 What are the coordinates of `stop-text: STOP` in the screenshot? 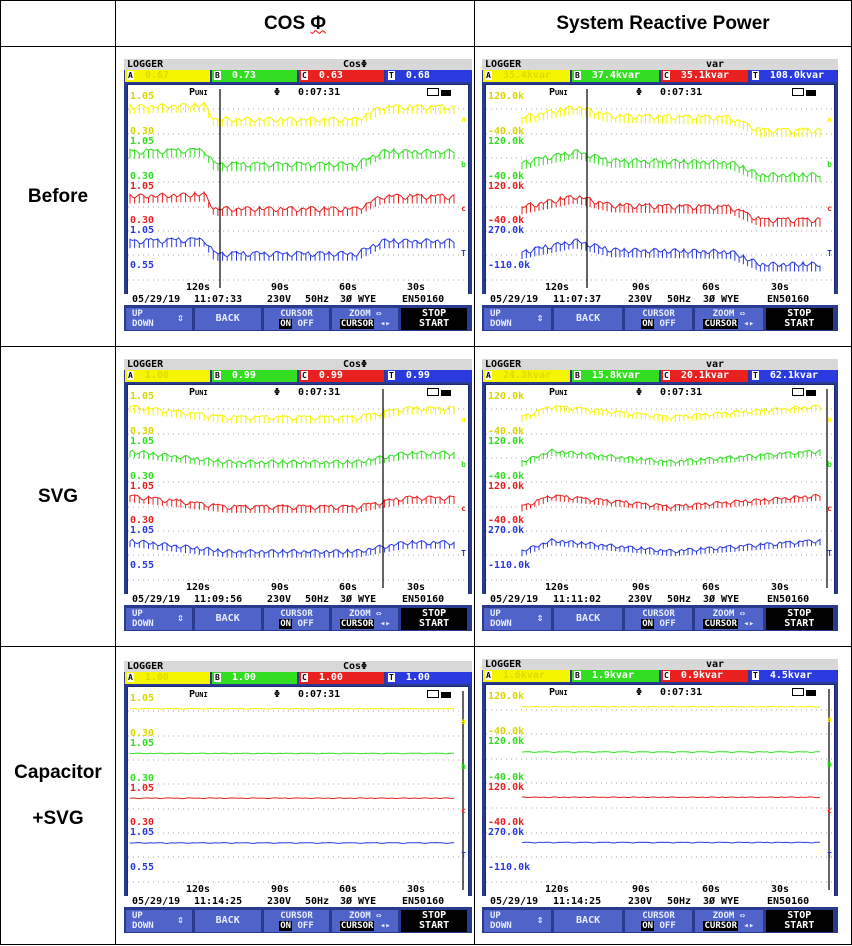 It's located at (799, 613).